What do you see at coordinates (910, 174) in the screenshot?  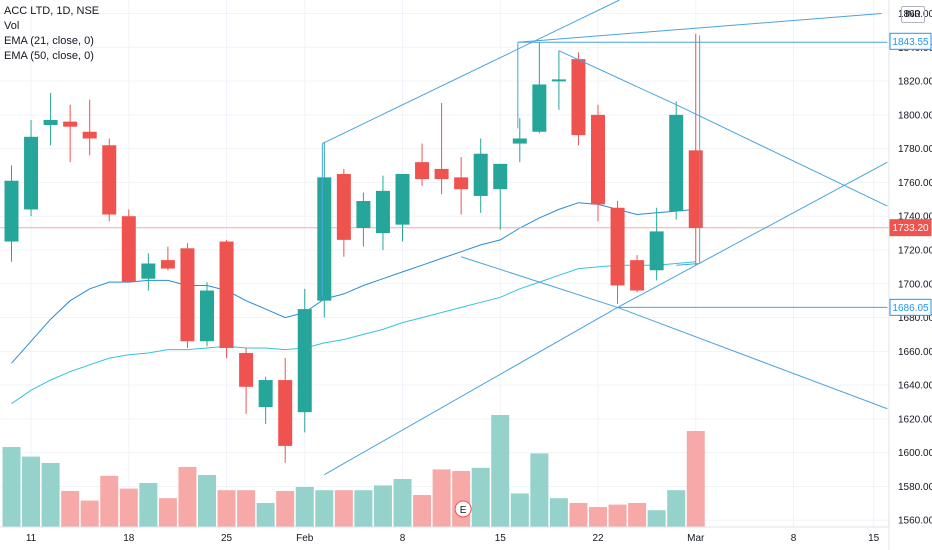 I see `price-labels: 1843.55 1733.20 1686.05` at bounding box center [910, 174].